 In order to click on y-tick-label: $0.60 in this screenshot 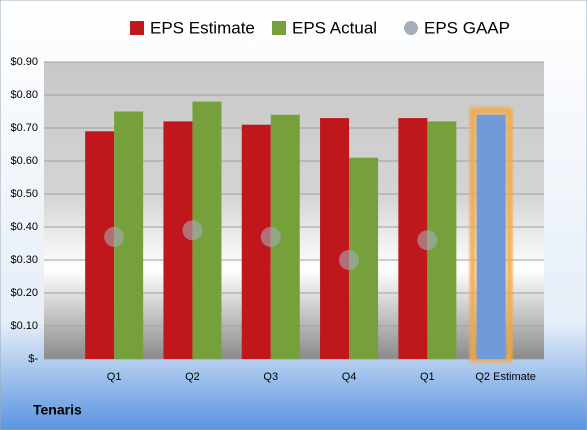, I will do `click(24, 161)`.